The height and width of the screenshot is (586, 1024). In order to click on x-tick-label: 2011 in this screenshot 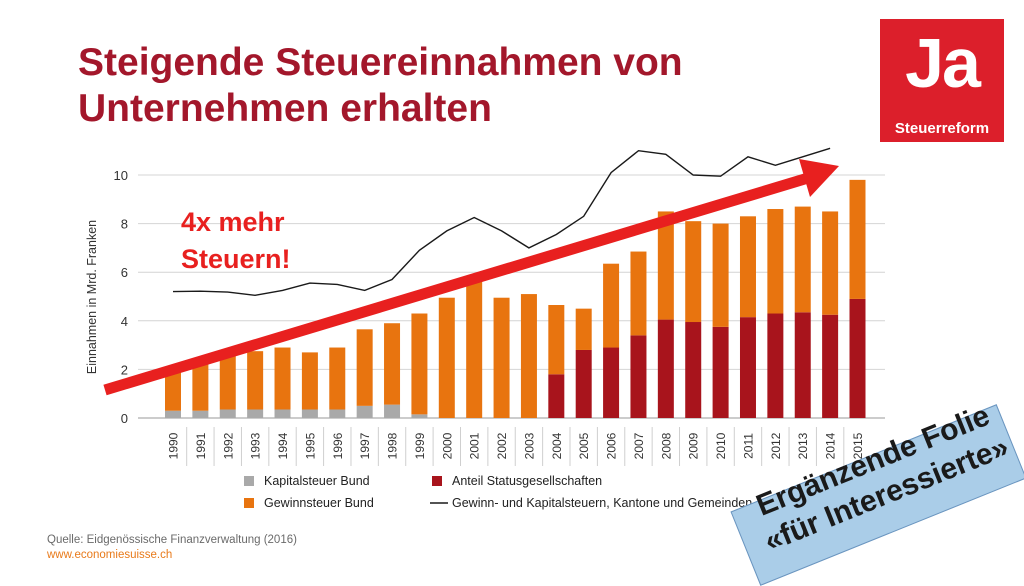, I will do `click(748, 446)`.